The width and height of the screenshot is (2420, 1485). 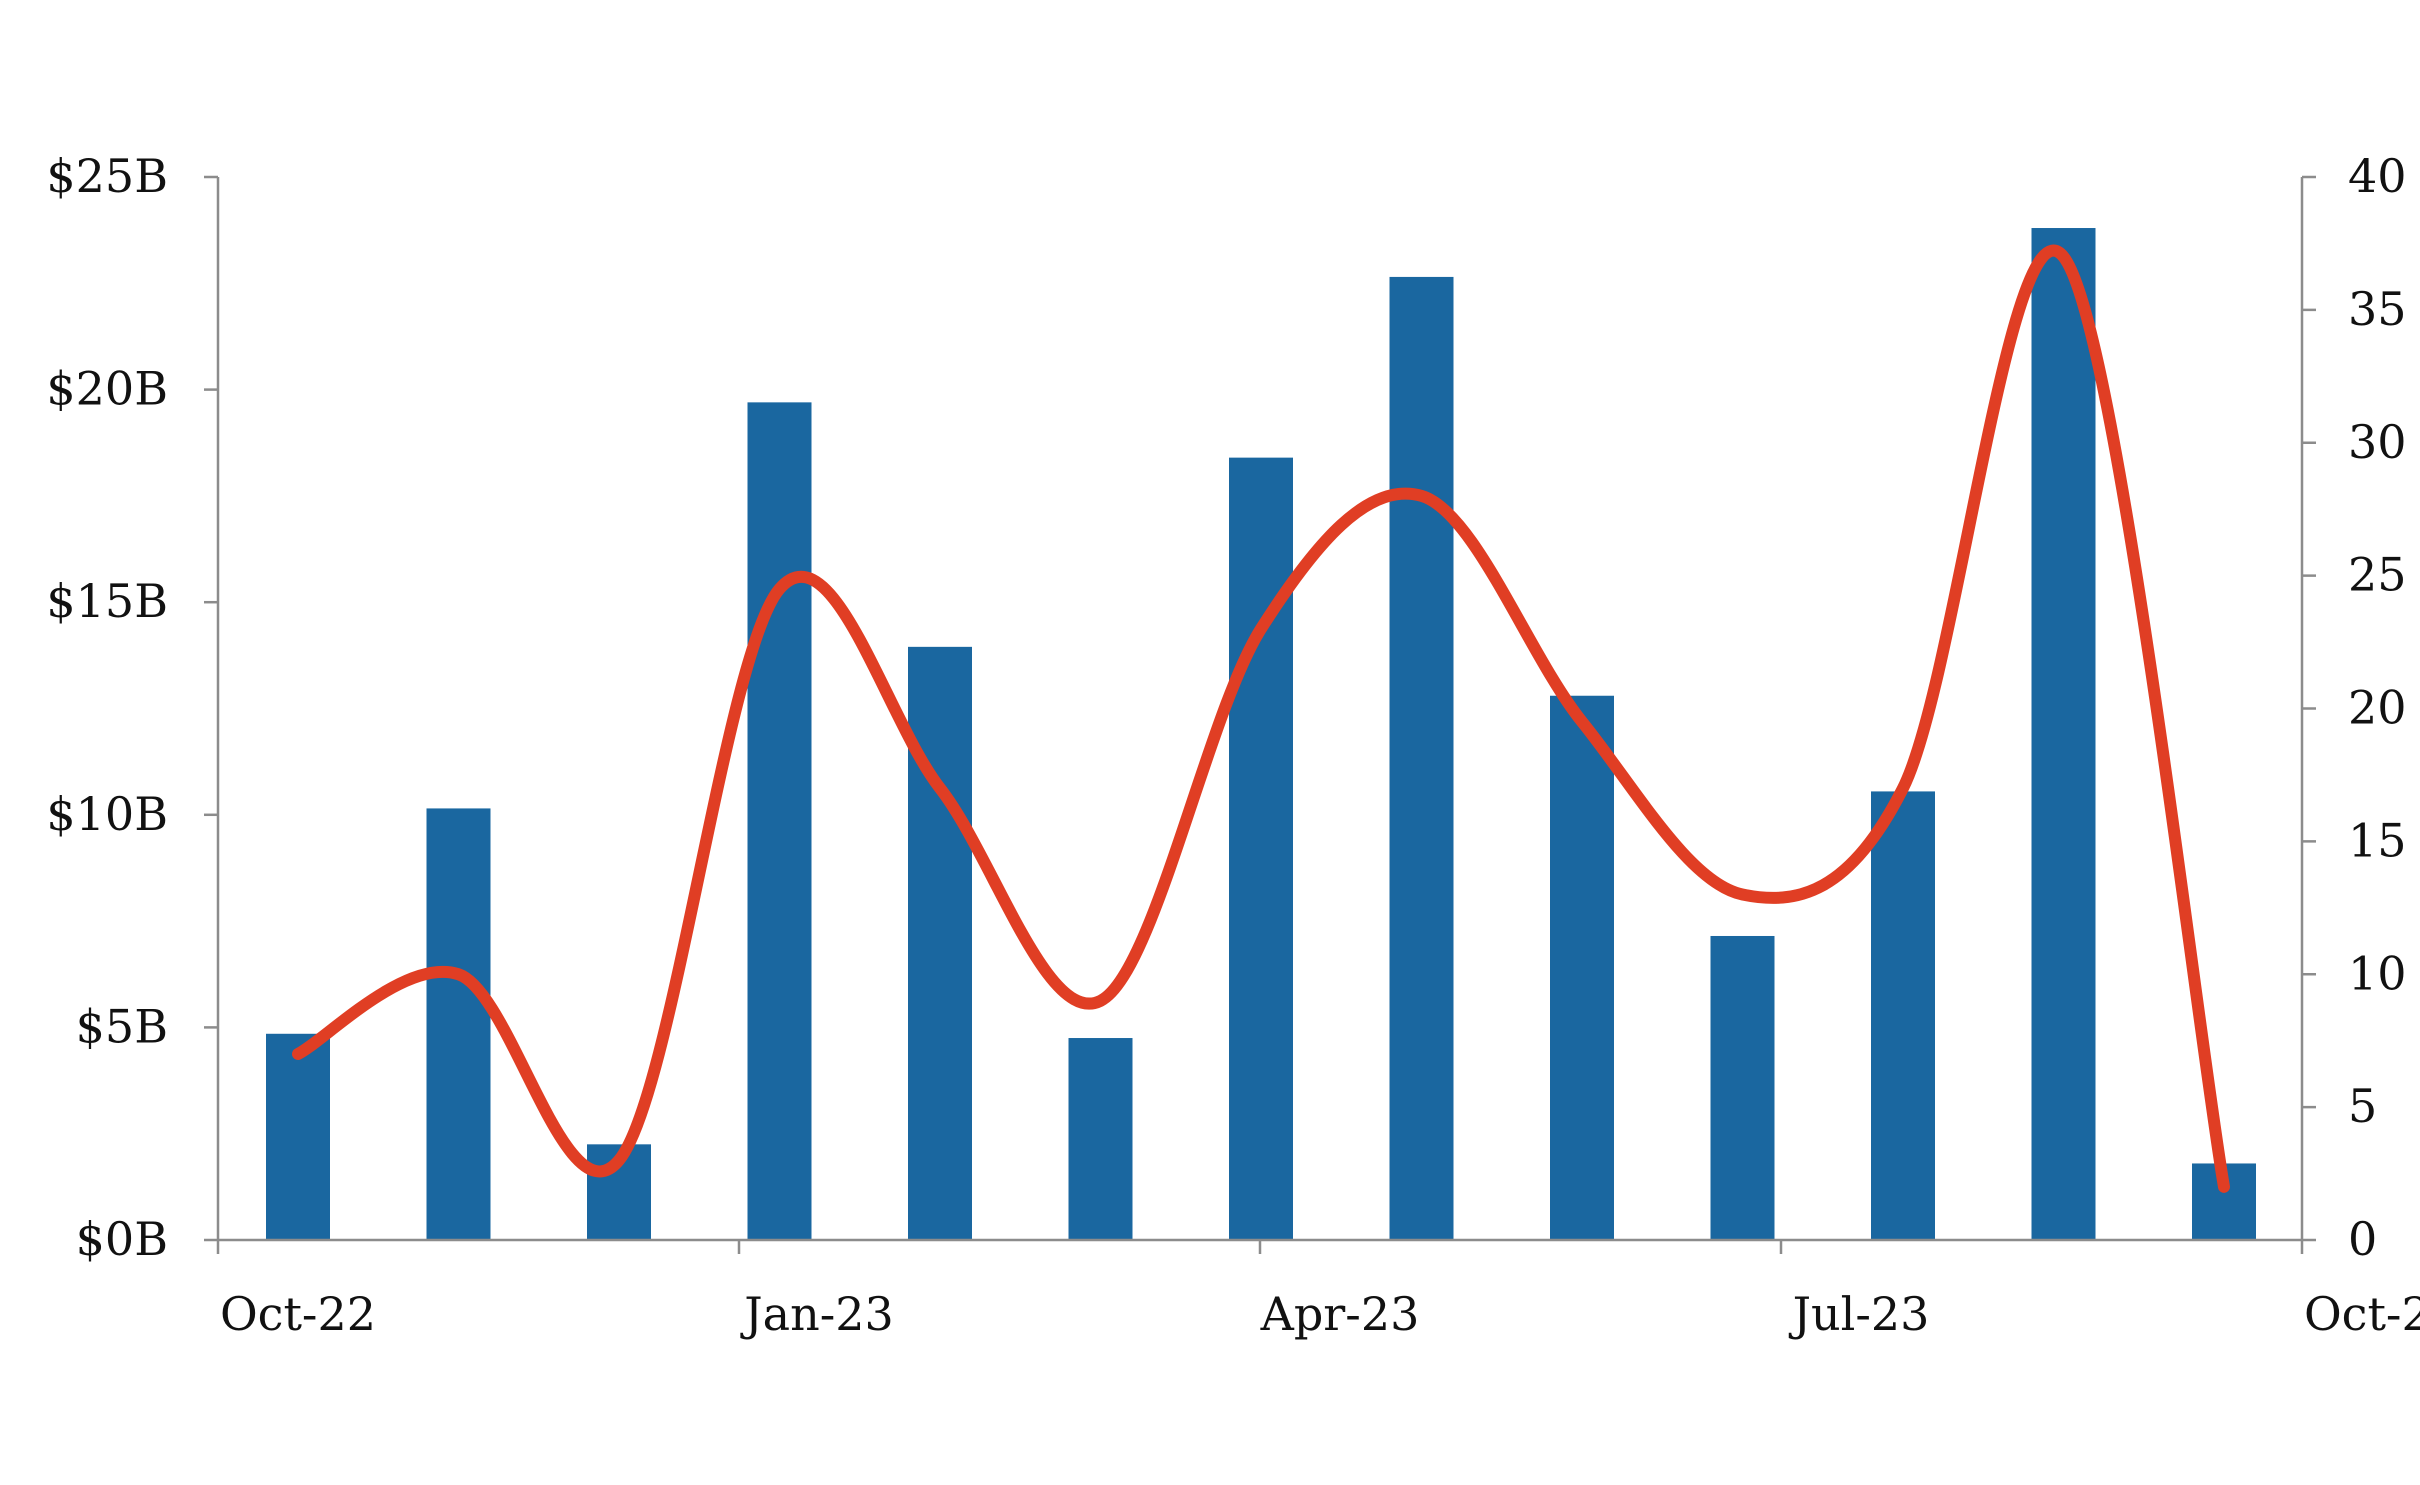 What do you see at coordinates (2362, 1314) in the screenshot?
I see `x-tick-label: Oct-23` at bounding box center [2362, 1314].